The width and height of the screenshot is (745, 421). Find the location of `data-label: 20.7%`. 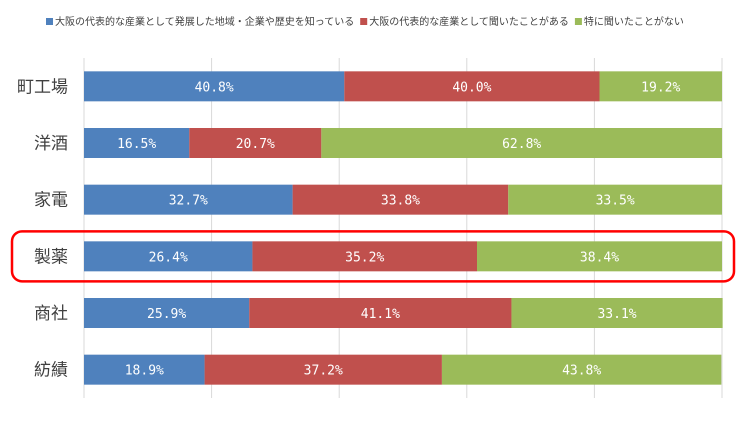

data-label: 20.7% is located at coordinates (255, 144).